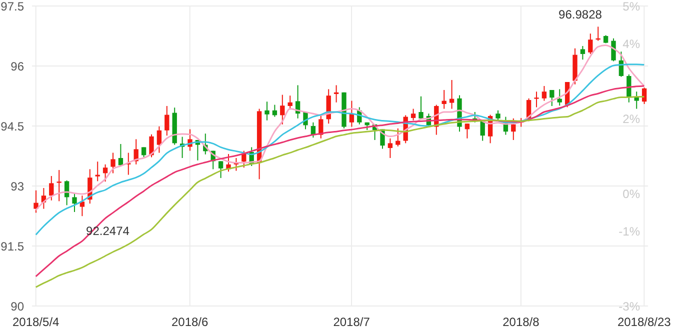 Image resolution: width=674 pixels, height=332 pixels. I want to click on y-tick-label: 96, so click(17, 66).